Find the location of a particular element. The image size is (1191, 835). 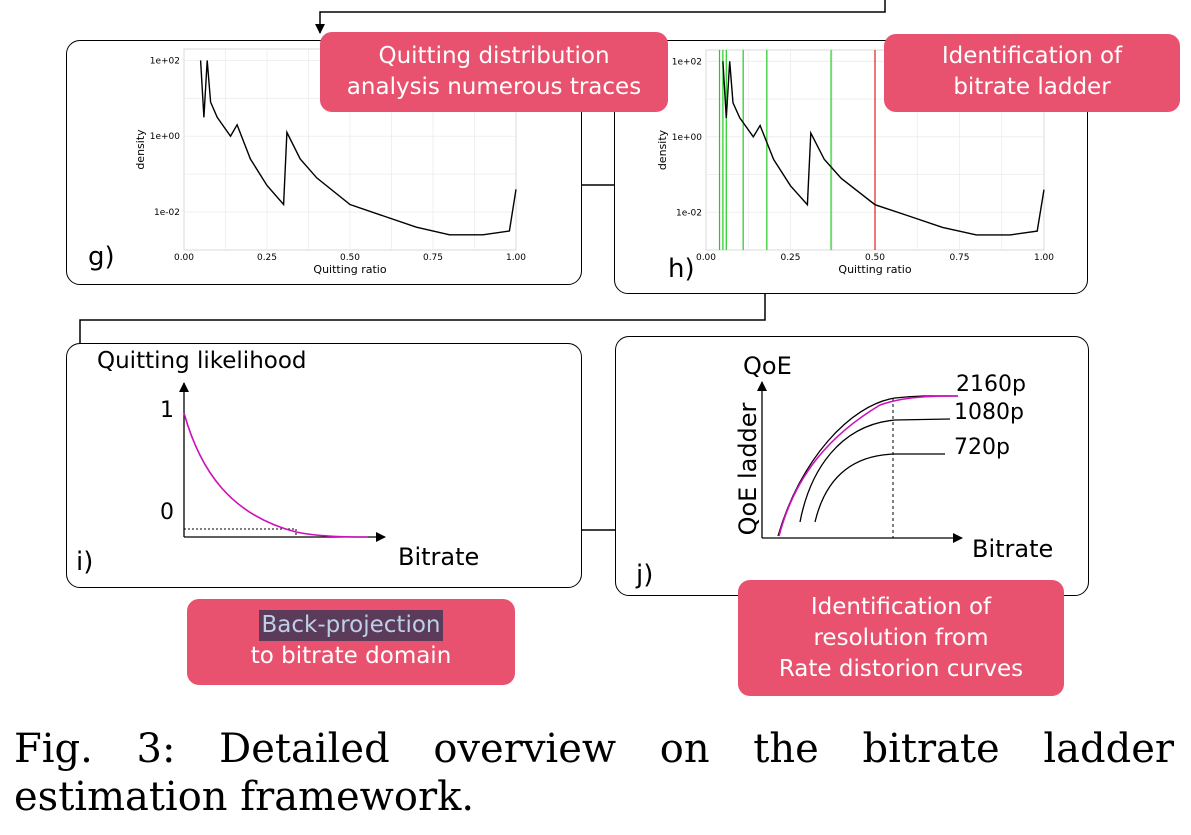

panel-i is located at coordinates (324, 465).